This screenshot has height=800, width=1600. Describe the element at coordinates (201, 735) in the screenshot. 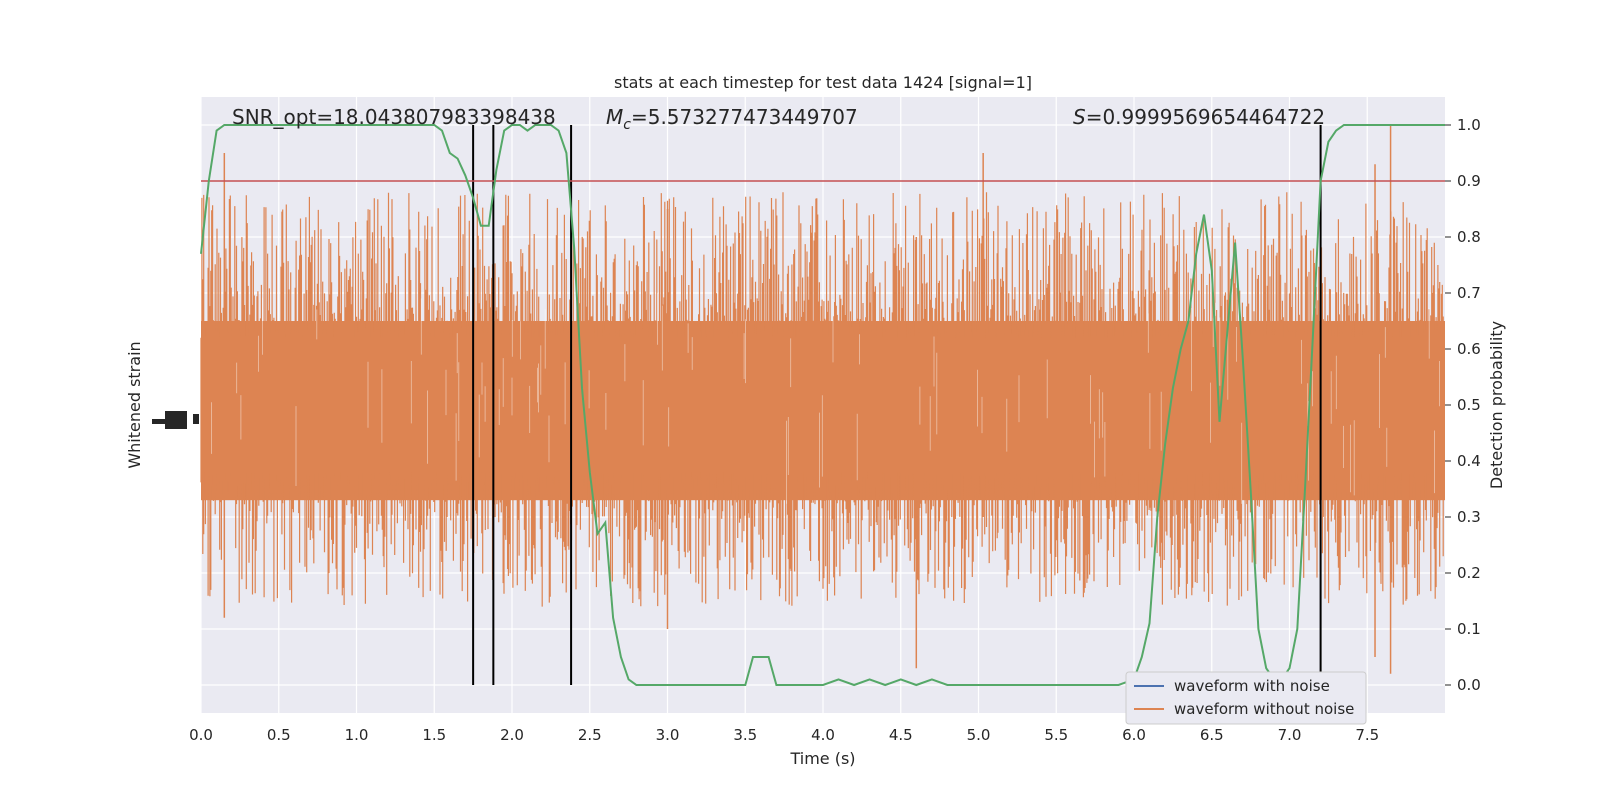

I see `x-tick-label: 0.0` at that location.